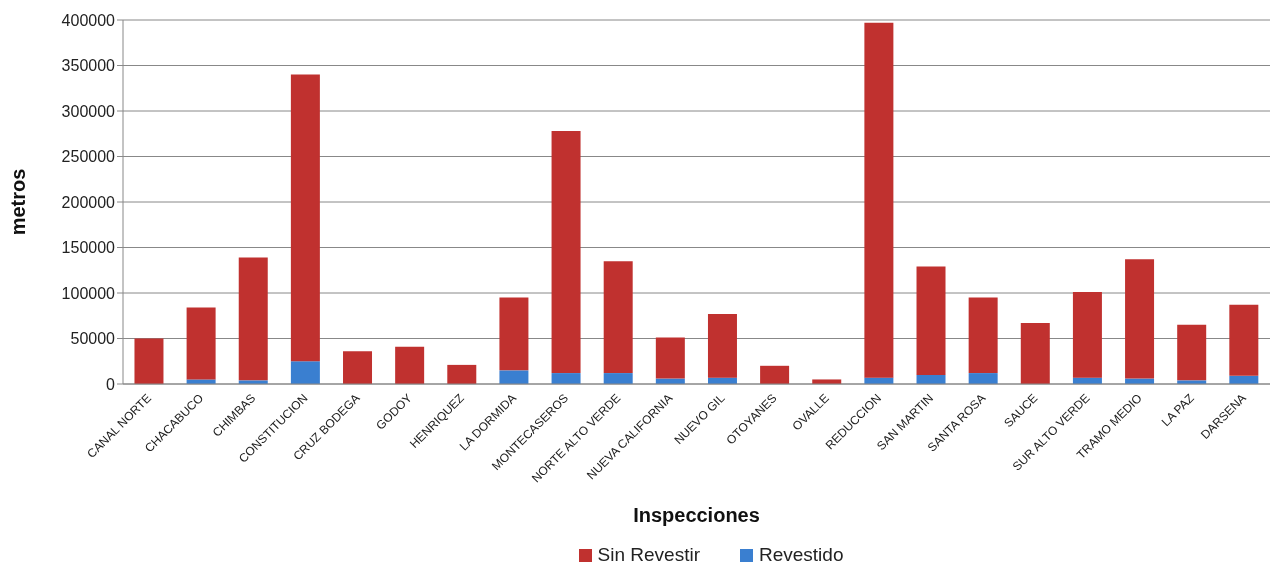  What do you see at coordinates (696, 515) in the screenshot?
I see `x-axis-title: Inspecciones` at bounding box center [696, 515].